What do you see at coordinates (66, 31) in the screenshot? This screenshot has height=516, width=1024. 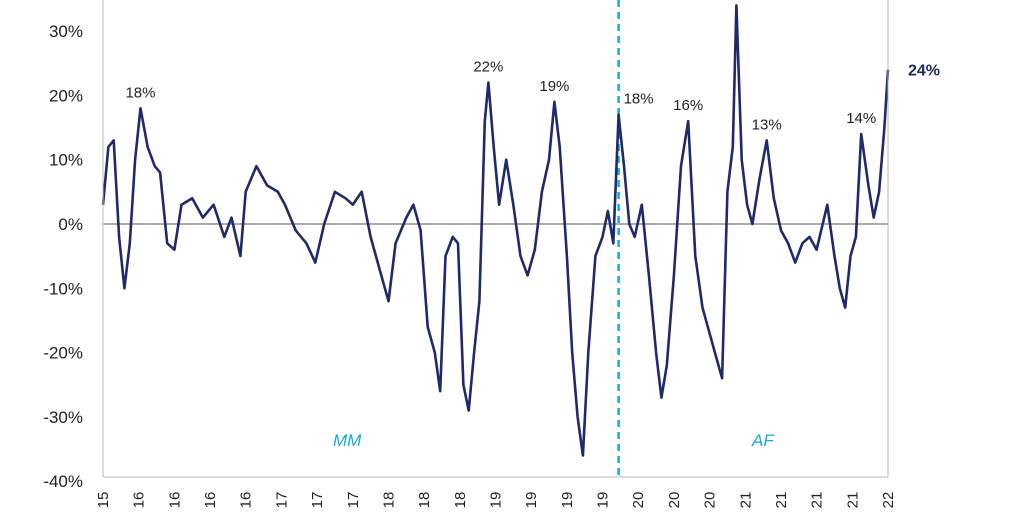 I see `y-tick-label: 30%` at bounding box center [66, 31].